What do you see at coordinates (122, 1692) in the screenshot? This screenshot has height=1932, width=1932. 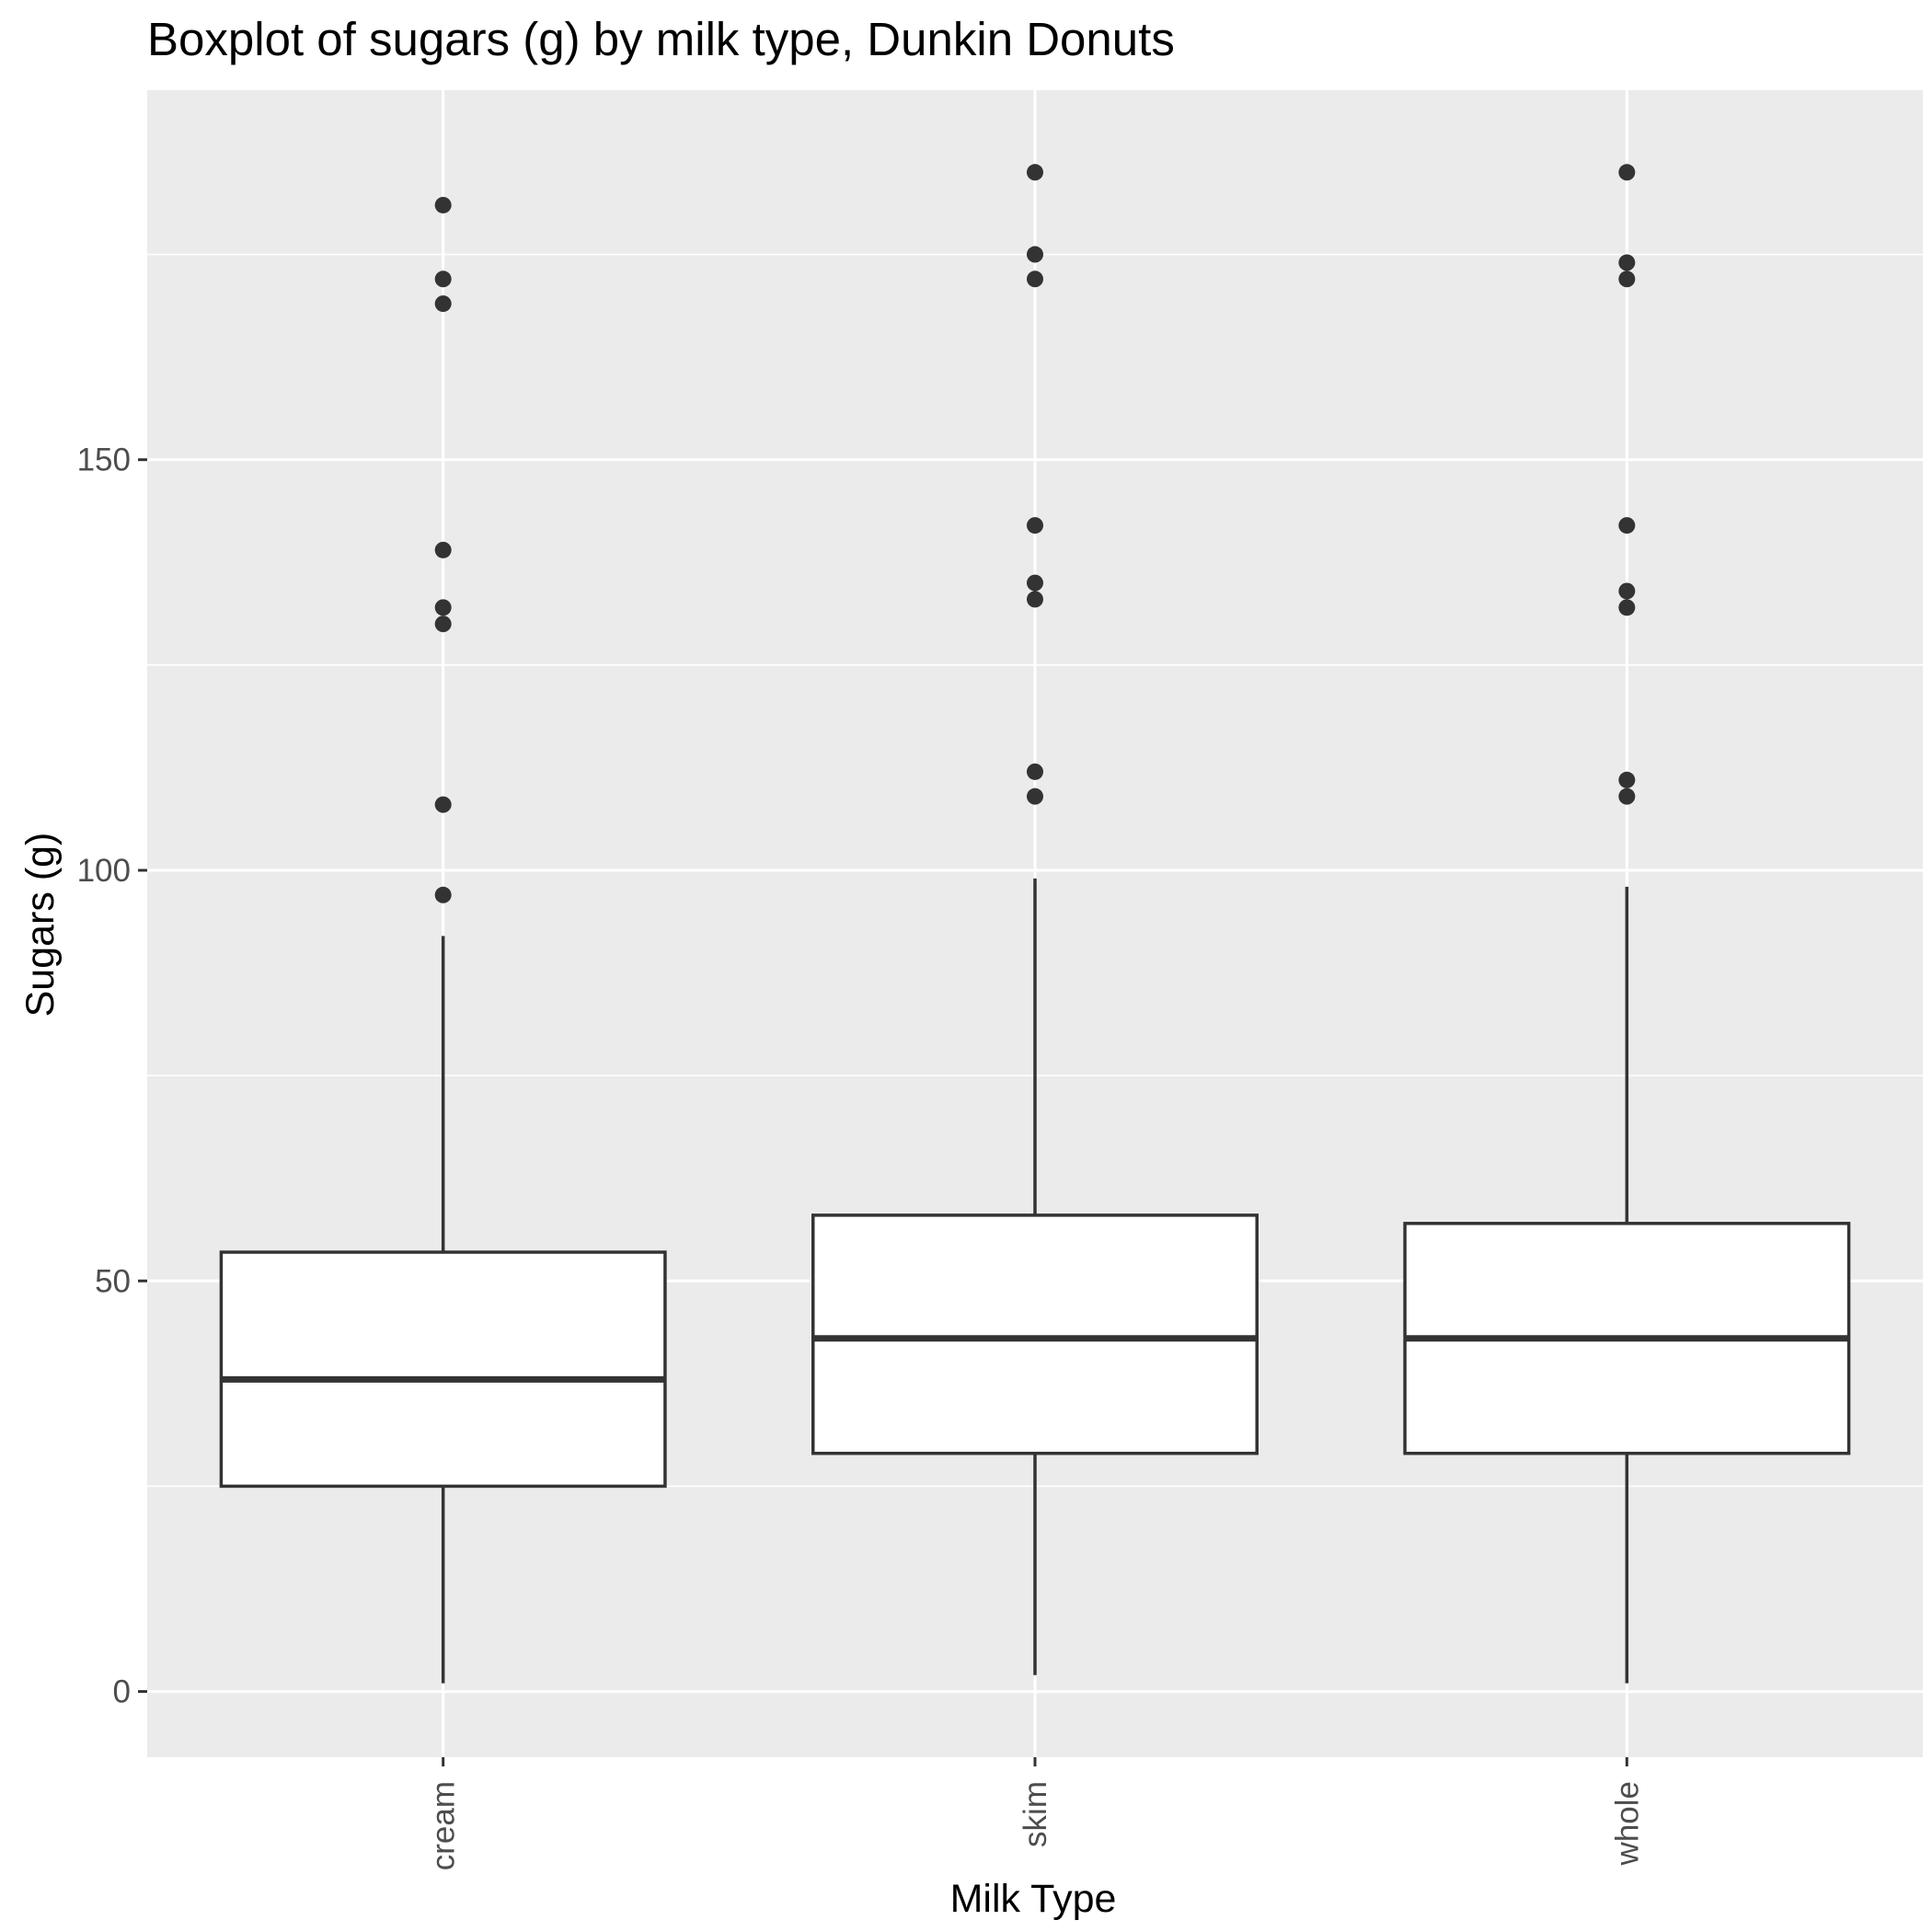 I see `y-tick-label: 0` at bounding box center [122, 1692].